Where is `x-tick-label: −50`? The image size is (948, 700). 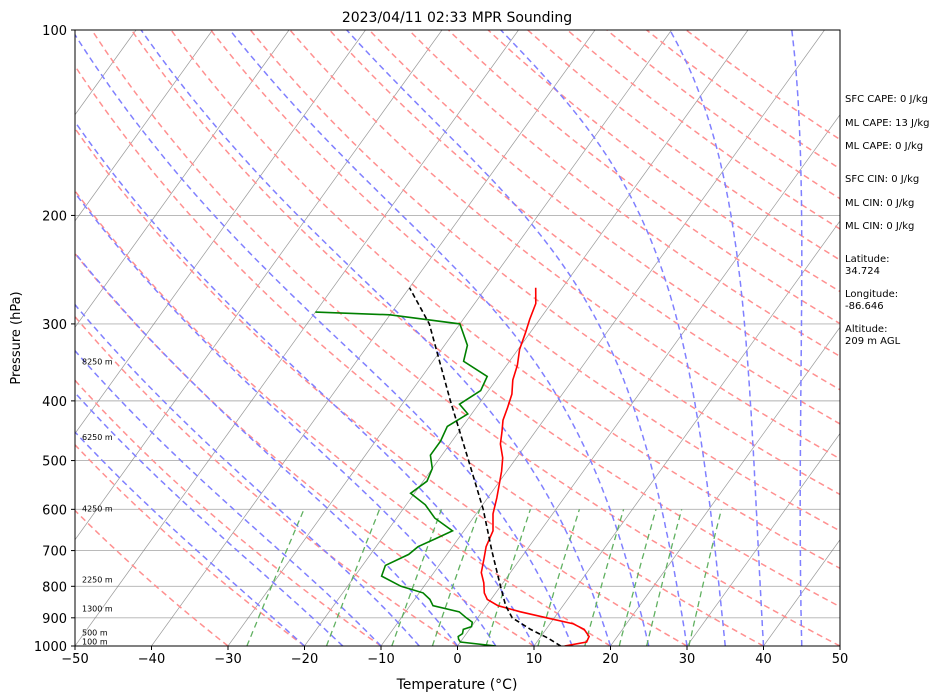 x-tick-label: −50 is located at coordinates (74, 659).